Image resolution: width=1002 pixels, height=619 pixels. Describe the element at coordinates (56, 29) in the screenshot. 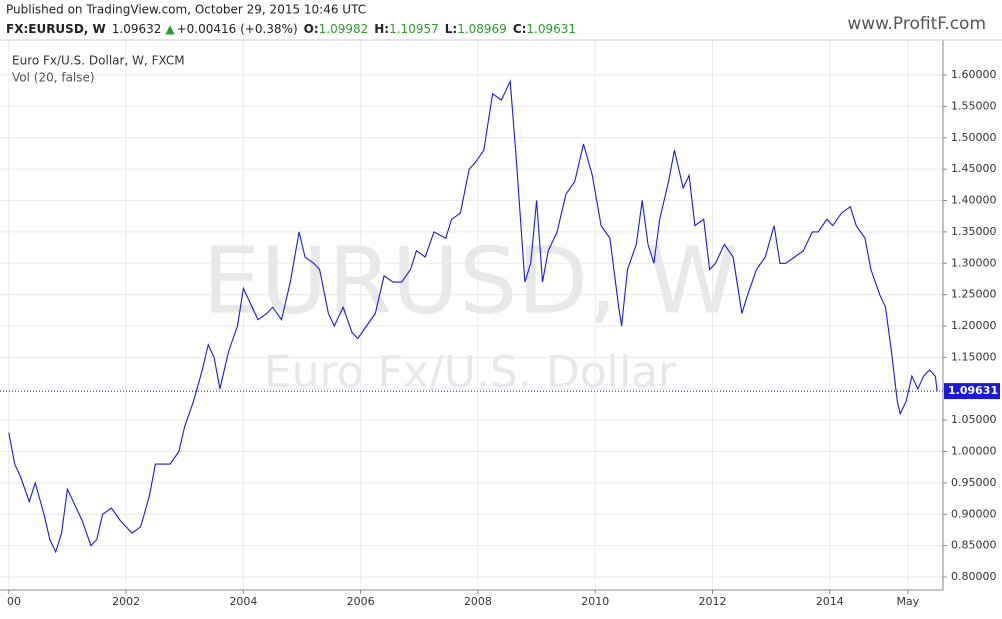

I see `symbol: FX:EURUSD, W` at that location.